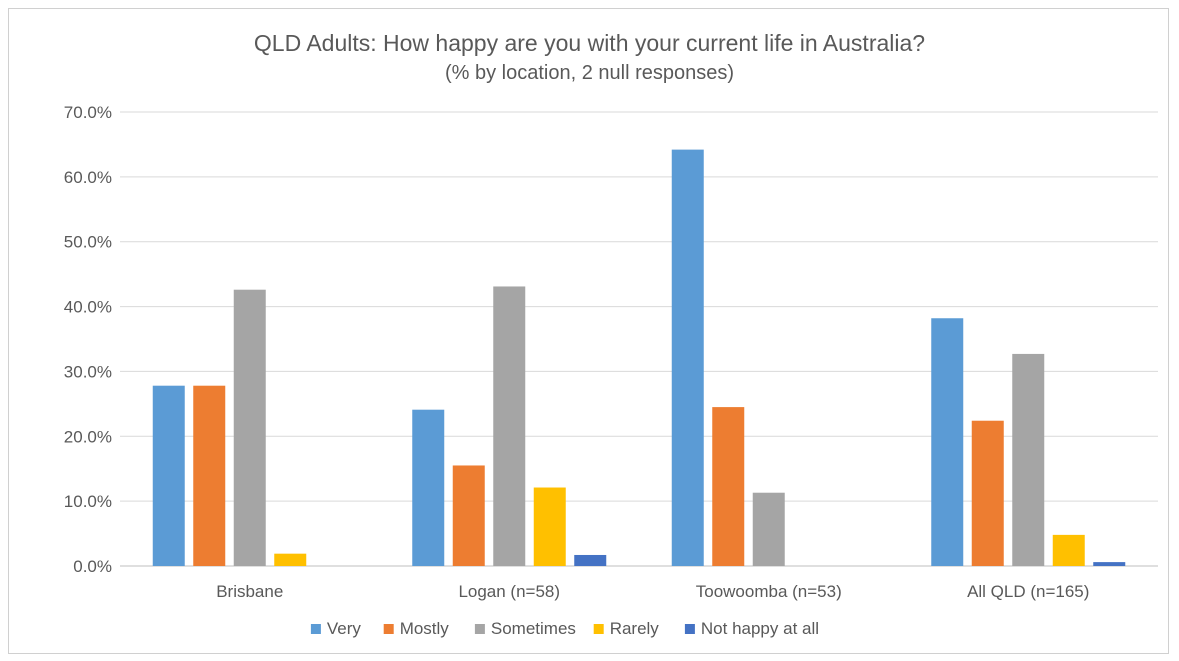  I want to click on x-category-label: Toowoomba (n=53), so click(769, 591).